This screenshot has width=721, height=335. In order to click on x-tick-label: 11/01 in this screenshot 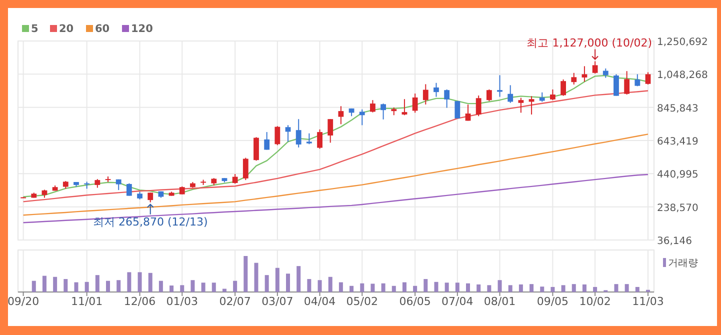, I will do `click(86, 301)`.